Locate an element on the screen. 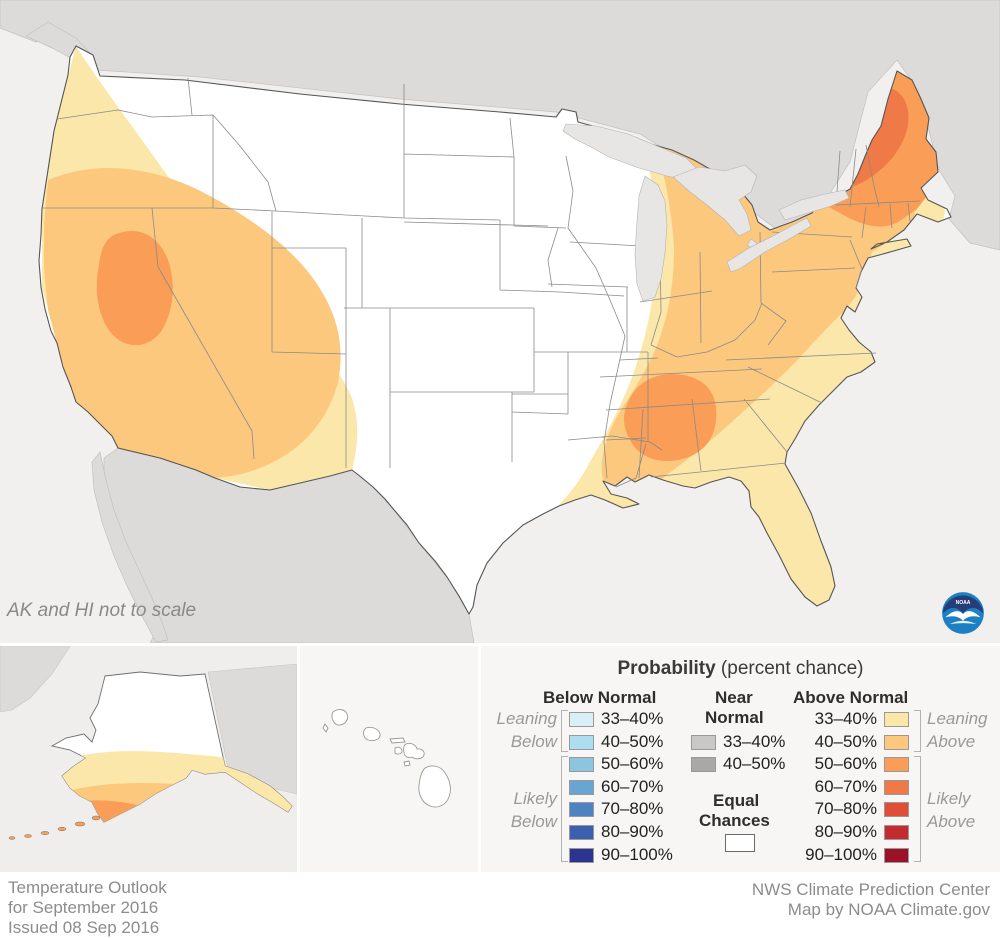  alaska-inset-panel is located at coordinates (148, 759).